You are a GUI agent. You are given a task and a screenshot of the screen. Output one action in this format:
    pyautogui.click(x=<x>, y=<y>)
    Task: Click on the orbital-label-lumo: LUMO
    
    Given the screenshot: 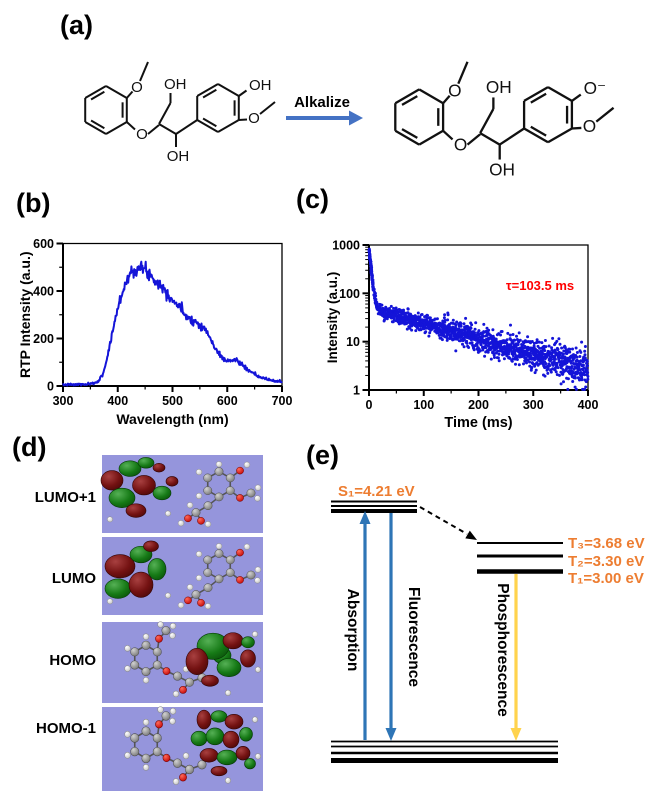 What is the action you would take?
    pyautogui.click(x=73, y=578)
    